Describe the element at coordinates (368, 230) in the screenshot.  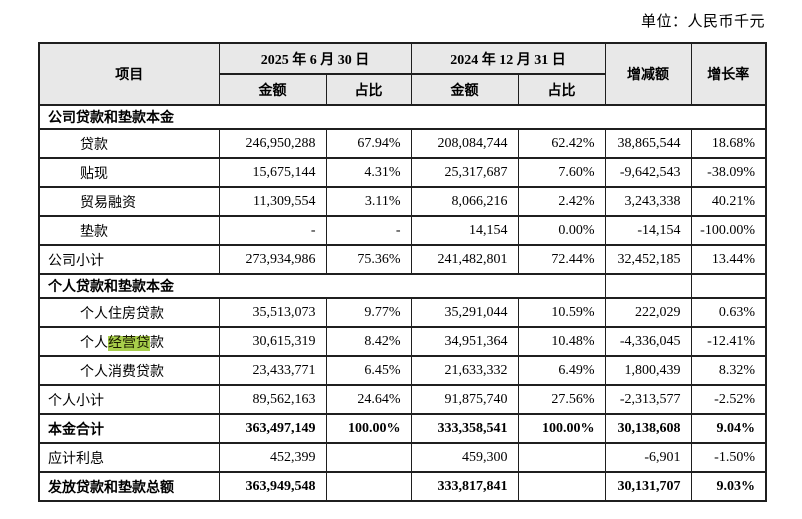
I see `ratio-2025-cell: -` at that location.